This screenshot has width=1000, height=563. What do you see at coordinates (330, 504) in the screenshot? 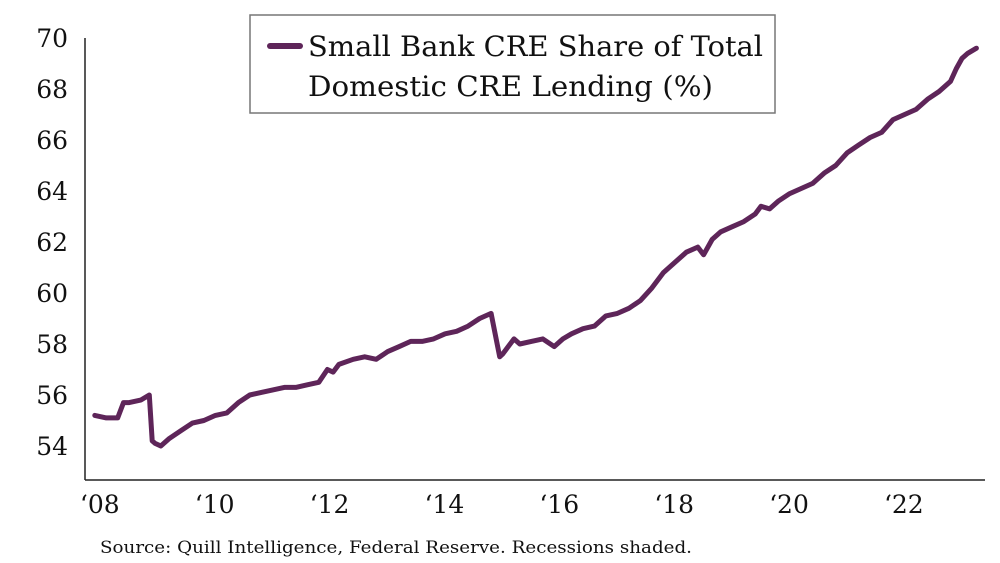
I see `x-tick-label: ‘12` at bounding box center [330, 504].